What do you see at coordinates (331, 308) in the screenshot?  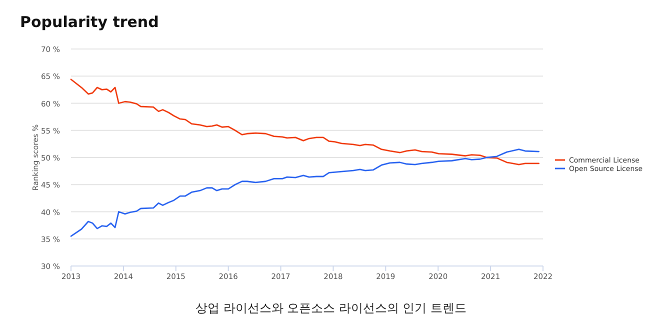 I see `text: 상업 라이선스와 오픈소스 라이선스의 인기 트렌드` at bounding box center [331, 308].